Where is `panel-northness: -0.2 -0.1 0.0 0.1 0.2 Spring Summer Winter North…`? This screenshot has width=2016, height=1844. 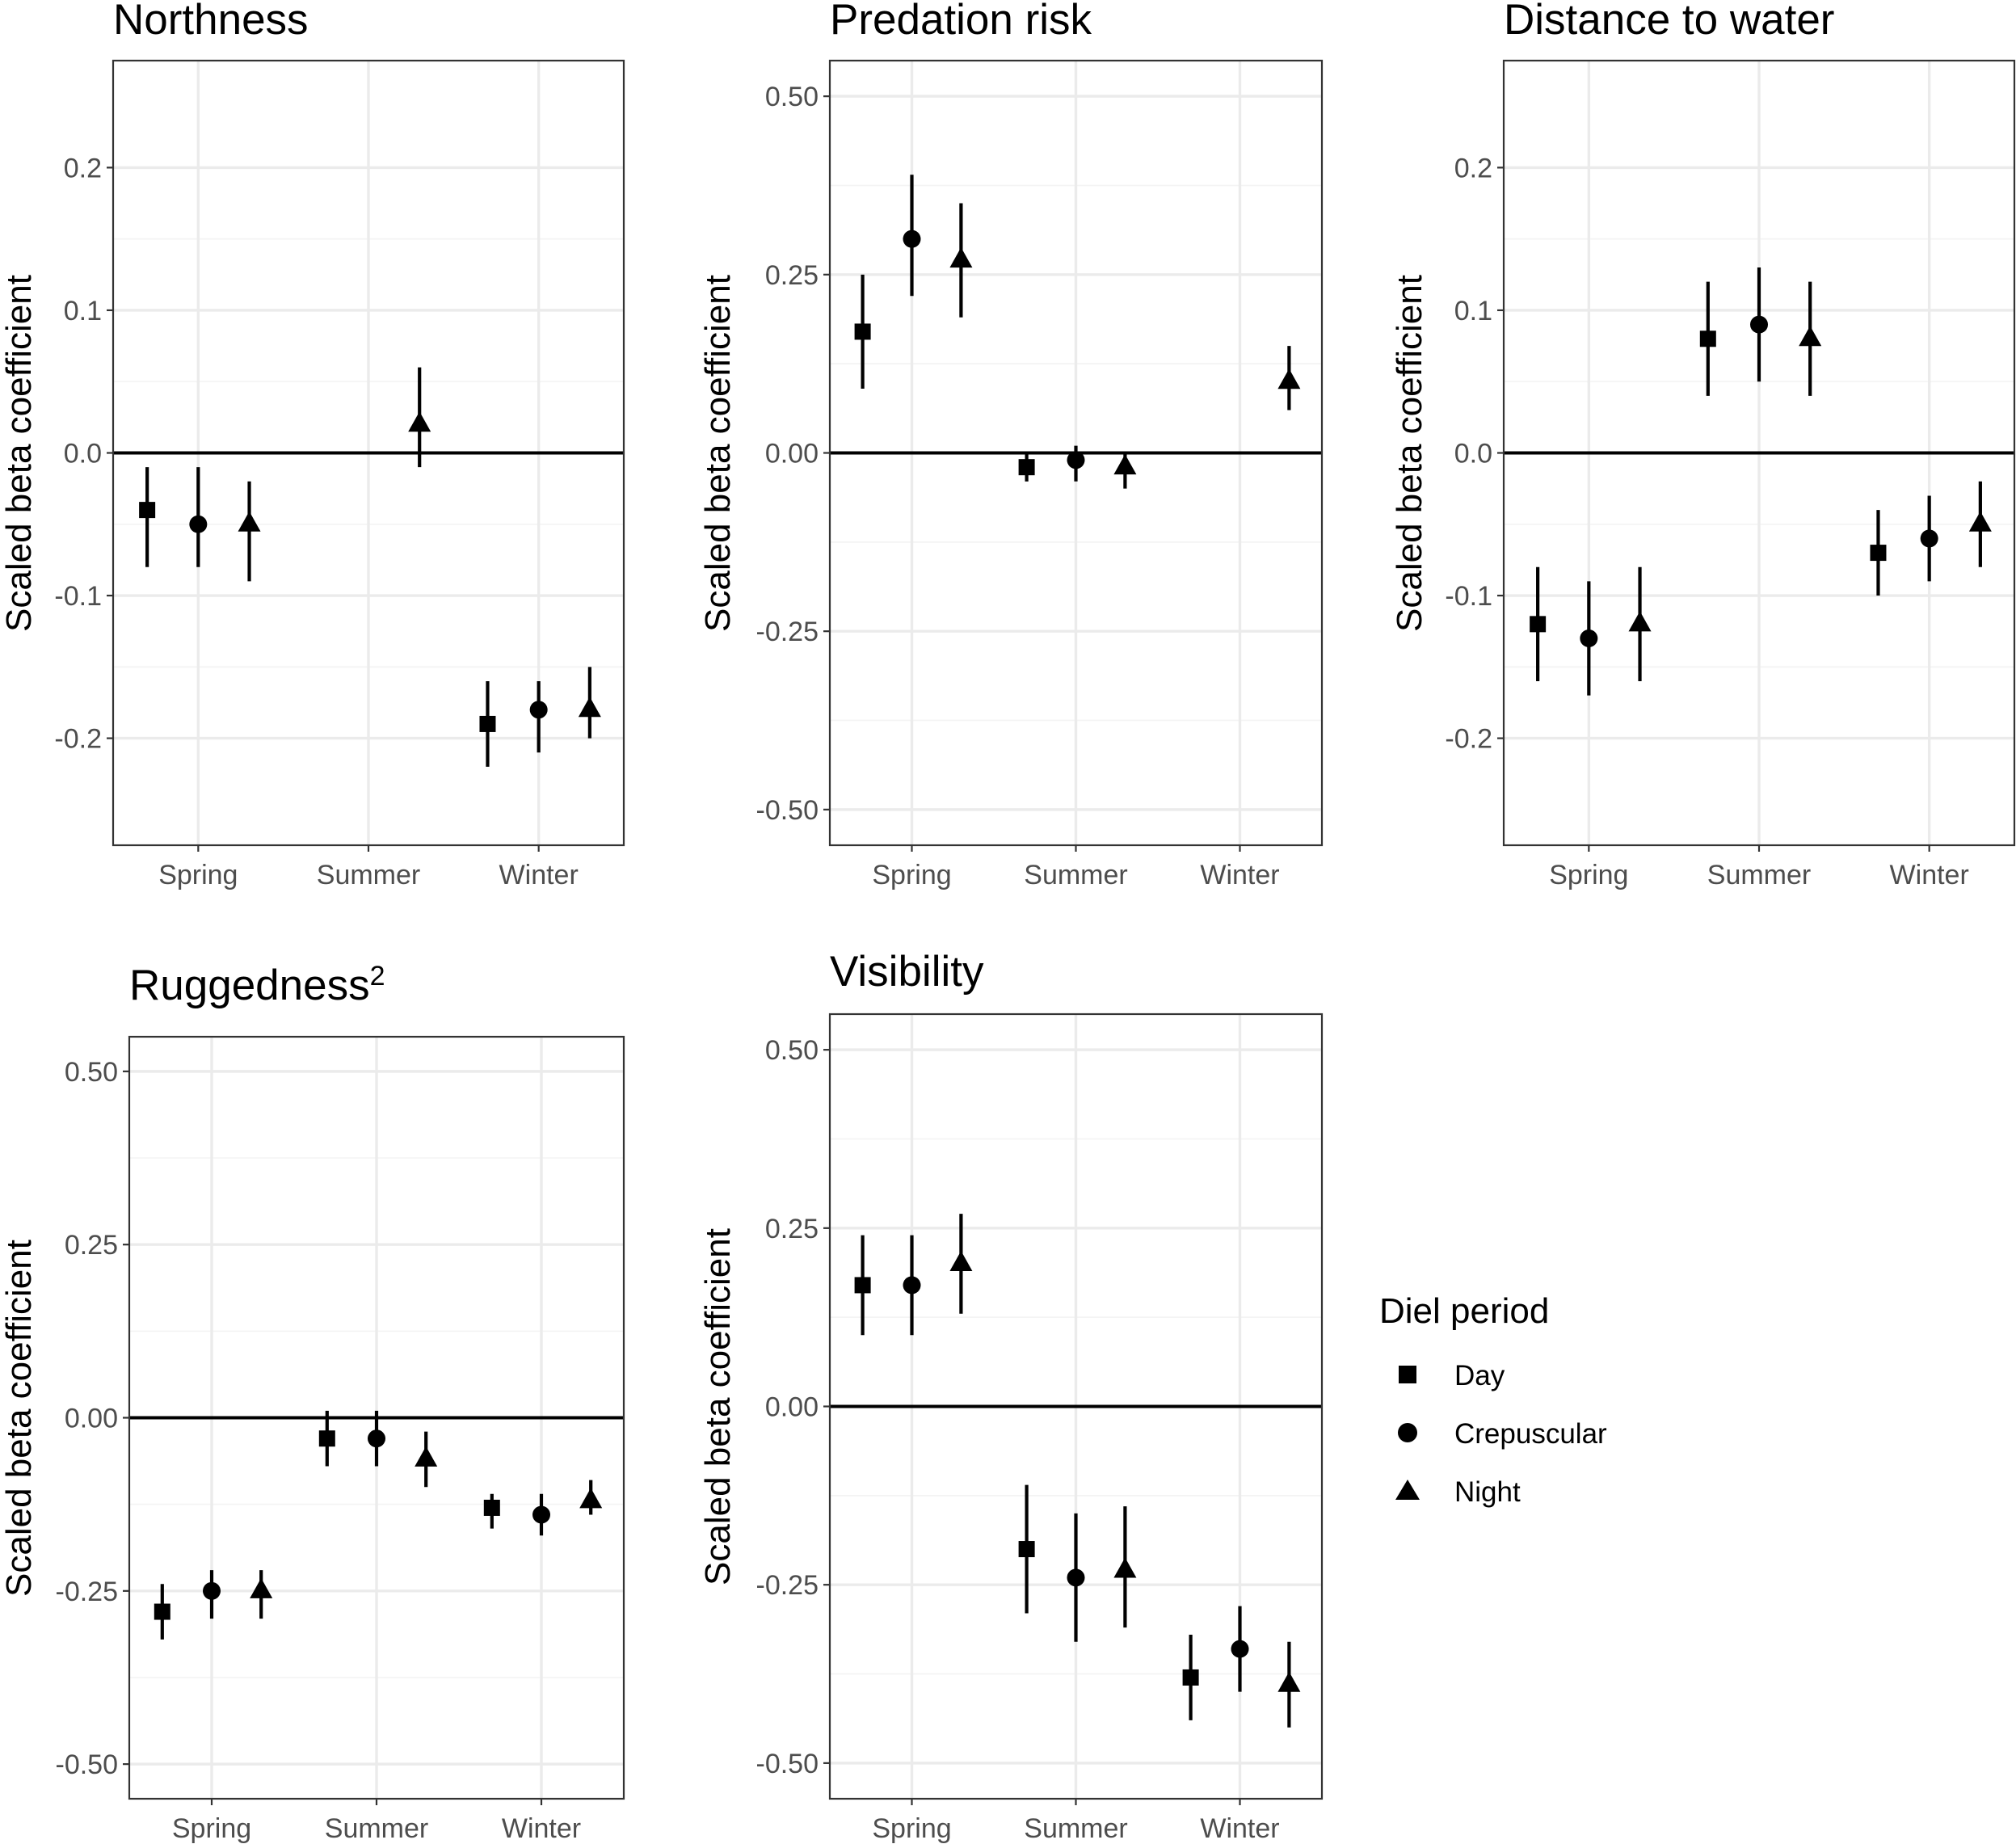
panel-northness: -0.2 -0.1 0.0 0.1 0.2 Spring Summer Winter North… is located at coordinates (312, 445).